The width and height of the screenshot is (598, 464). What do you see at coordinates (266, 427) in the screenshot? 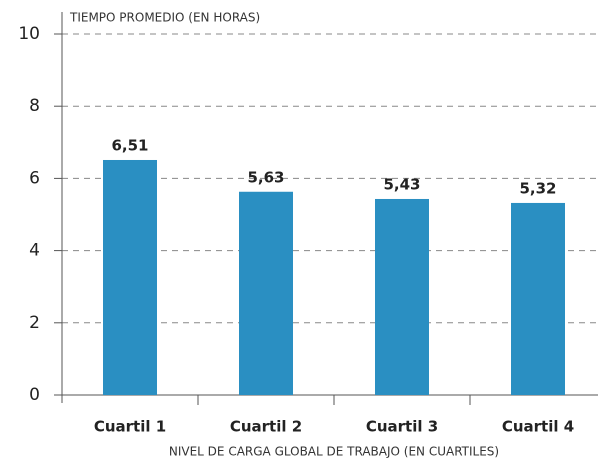
I see `x-tick-label: Cuartil 2` at bounding box center [266, 427].